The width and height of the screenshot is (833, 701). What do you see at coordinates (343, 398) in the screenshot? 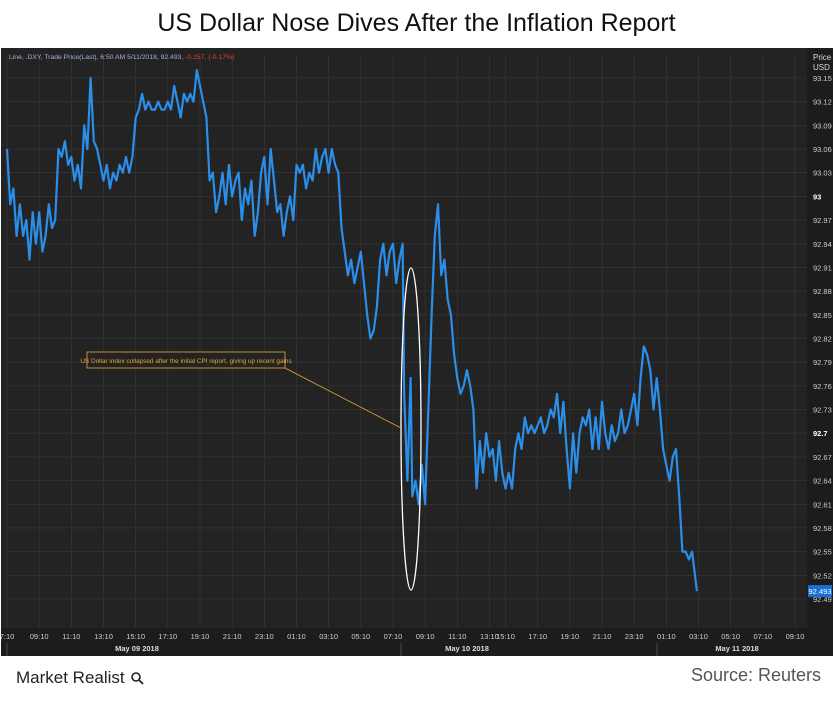
I see `annotation-leader` at bounding box center [343, 398].